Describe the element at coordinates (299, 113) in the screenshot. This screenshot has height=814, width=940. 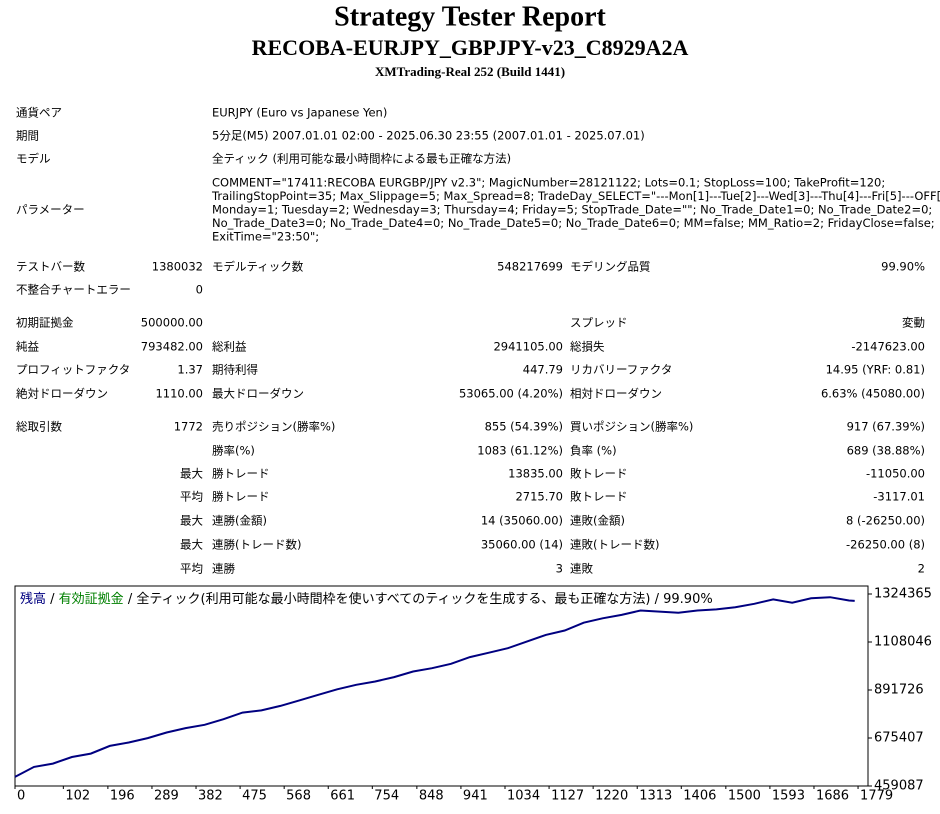
I see `info-value: EURJPY (Euro vs Japanese Yen)` at that location.